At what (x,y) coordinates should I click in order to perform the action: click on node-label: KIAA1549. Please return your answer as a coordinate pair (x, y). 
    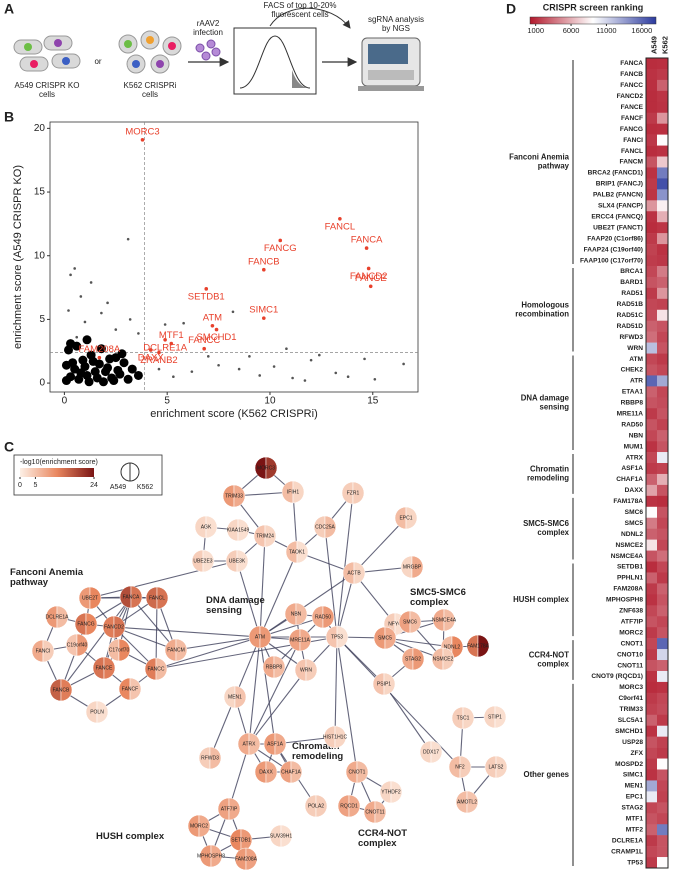
    Looking at the image, I should click on (238, 530).